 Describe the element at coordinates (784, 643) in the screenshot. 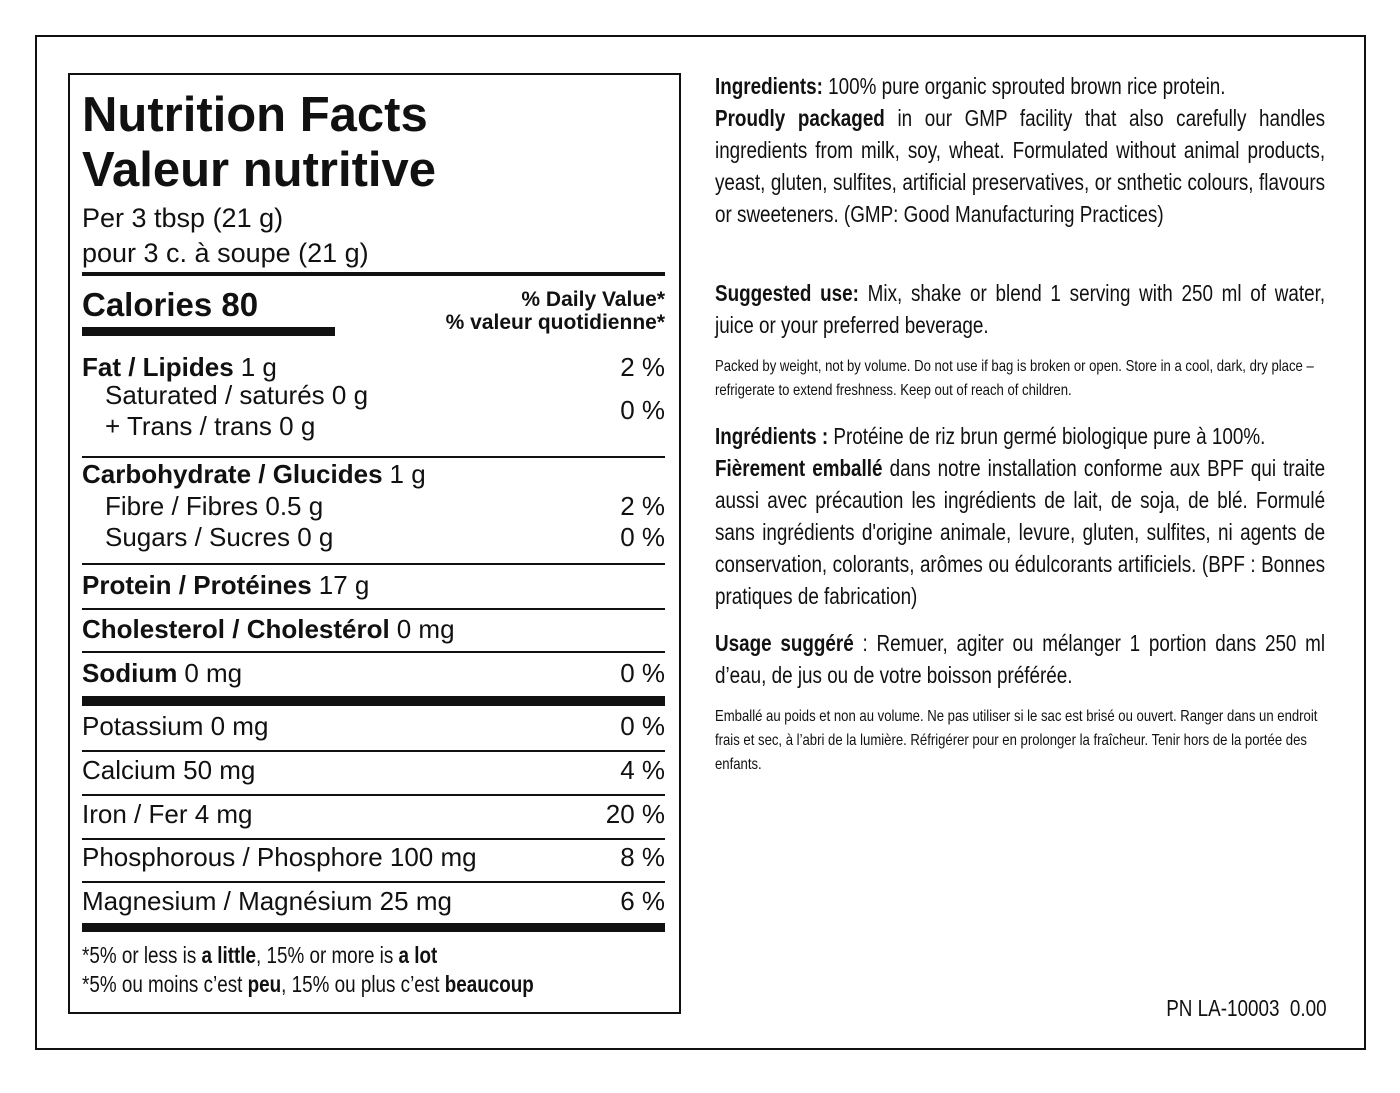

I see `label: Usage suggéré` at that location.